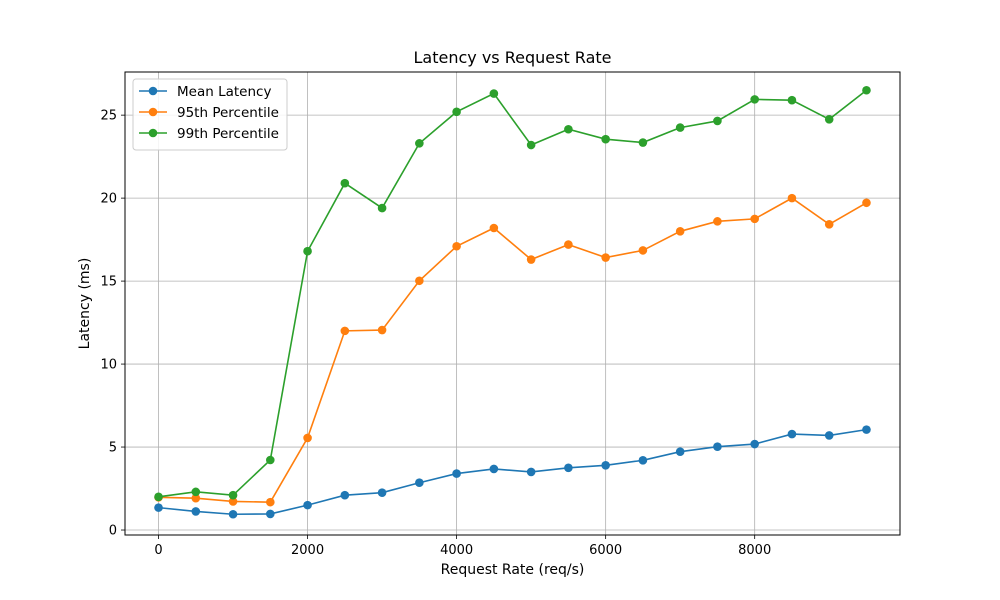 The width and height of the screenshot is (1000, 600). I want to click on series-mean-latency, so click(512, 472).